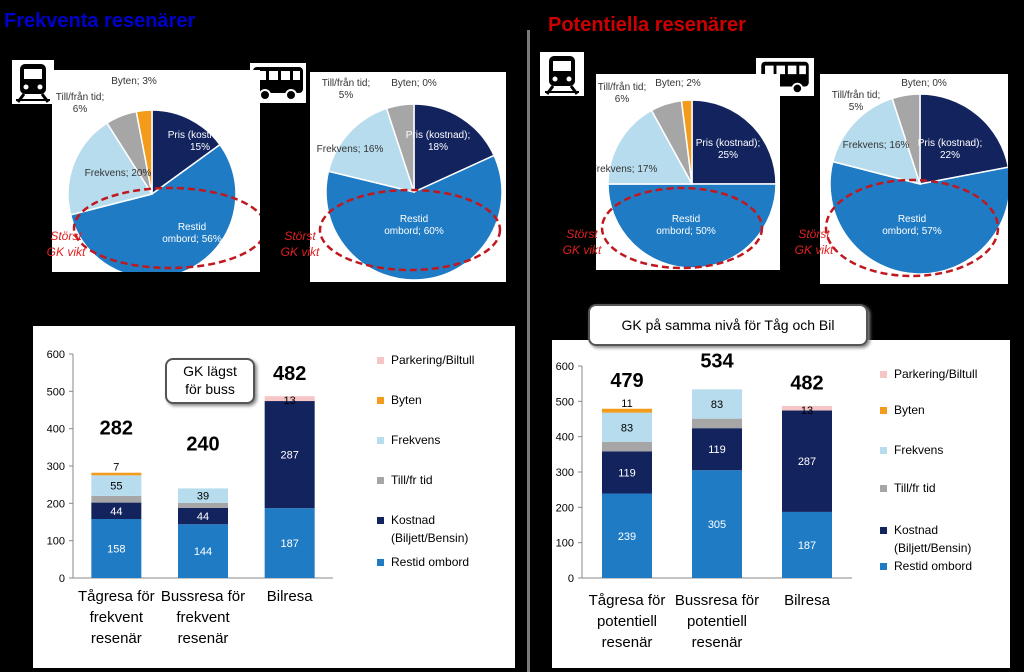 This screenshot has height=672, width=1024. I want to click on bar-value-label: 13, so click(807, 411).